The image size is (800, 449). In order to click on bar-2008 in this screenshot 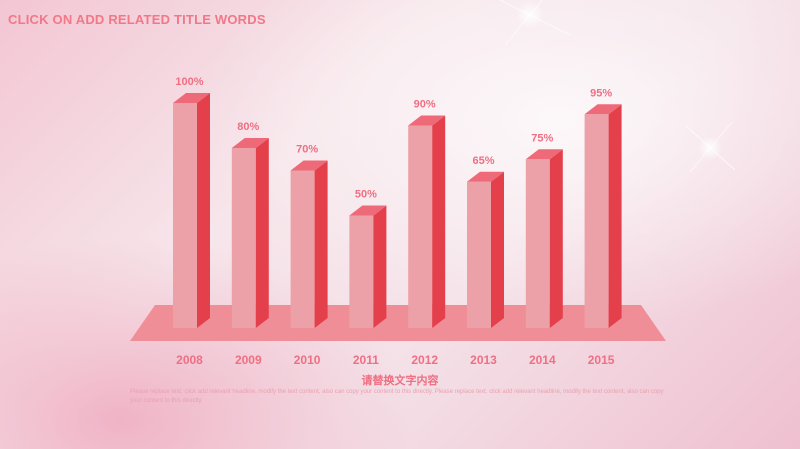, I will do `click(191, 210)`.